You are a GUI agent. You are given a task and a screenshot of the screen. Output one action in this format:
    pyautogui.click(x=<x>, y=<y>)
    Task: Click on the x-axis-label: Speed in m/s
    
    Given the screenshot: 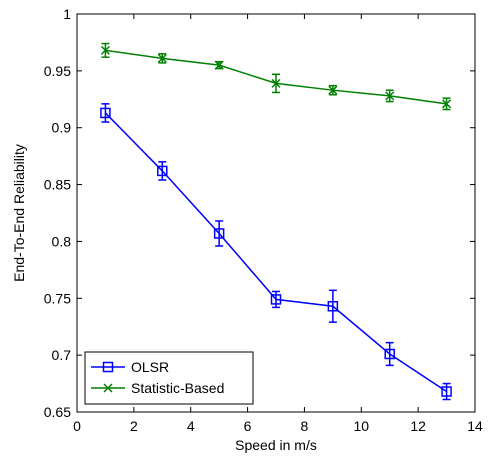 What is the action you would take?
    pyautogui.click(x=276, y=445)
    